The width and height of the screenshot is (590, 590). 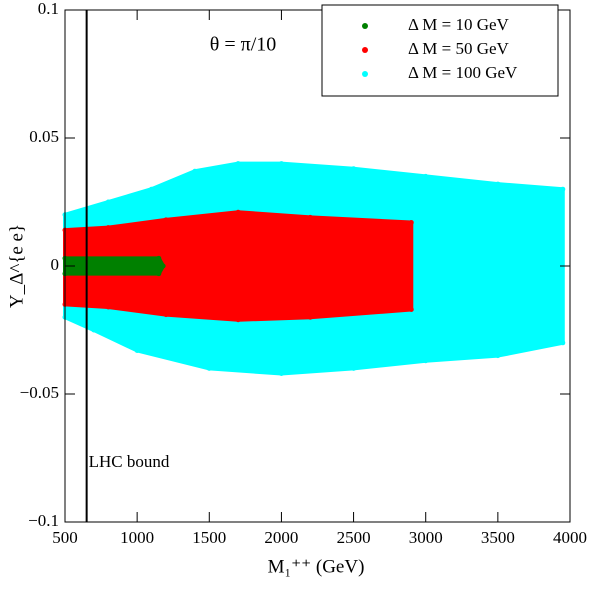 I want to click on legend-label: Δ M = 100 GeV, so click(x=463, y=72).